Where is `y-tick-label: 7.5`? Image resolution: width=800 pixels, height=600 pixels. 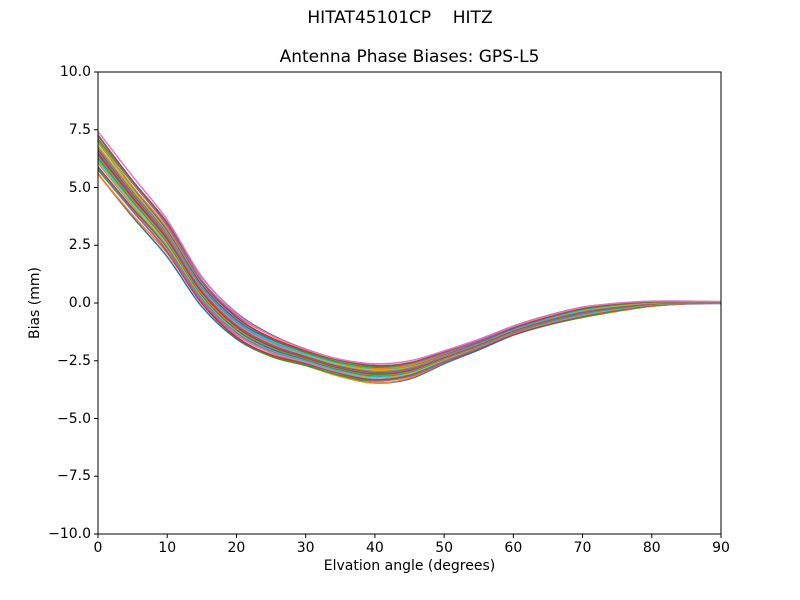 y-tick-label: 7.5 is located at coordinates (79, 129).